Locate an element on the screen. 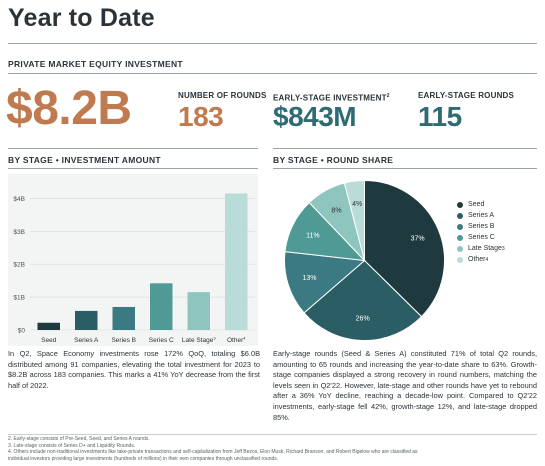 Image resolution: width=545 pixels, height=466 pixels. rounds-label: NUMBER OF ROUNDS is located at coordinates (222, 95).